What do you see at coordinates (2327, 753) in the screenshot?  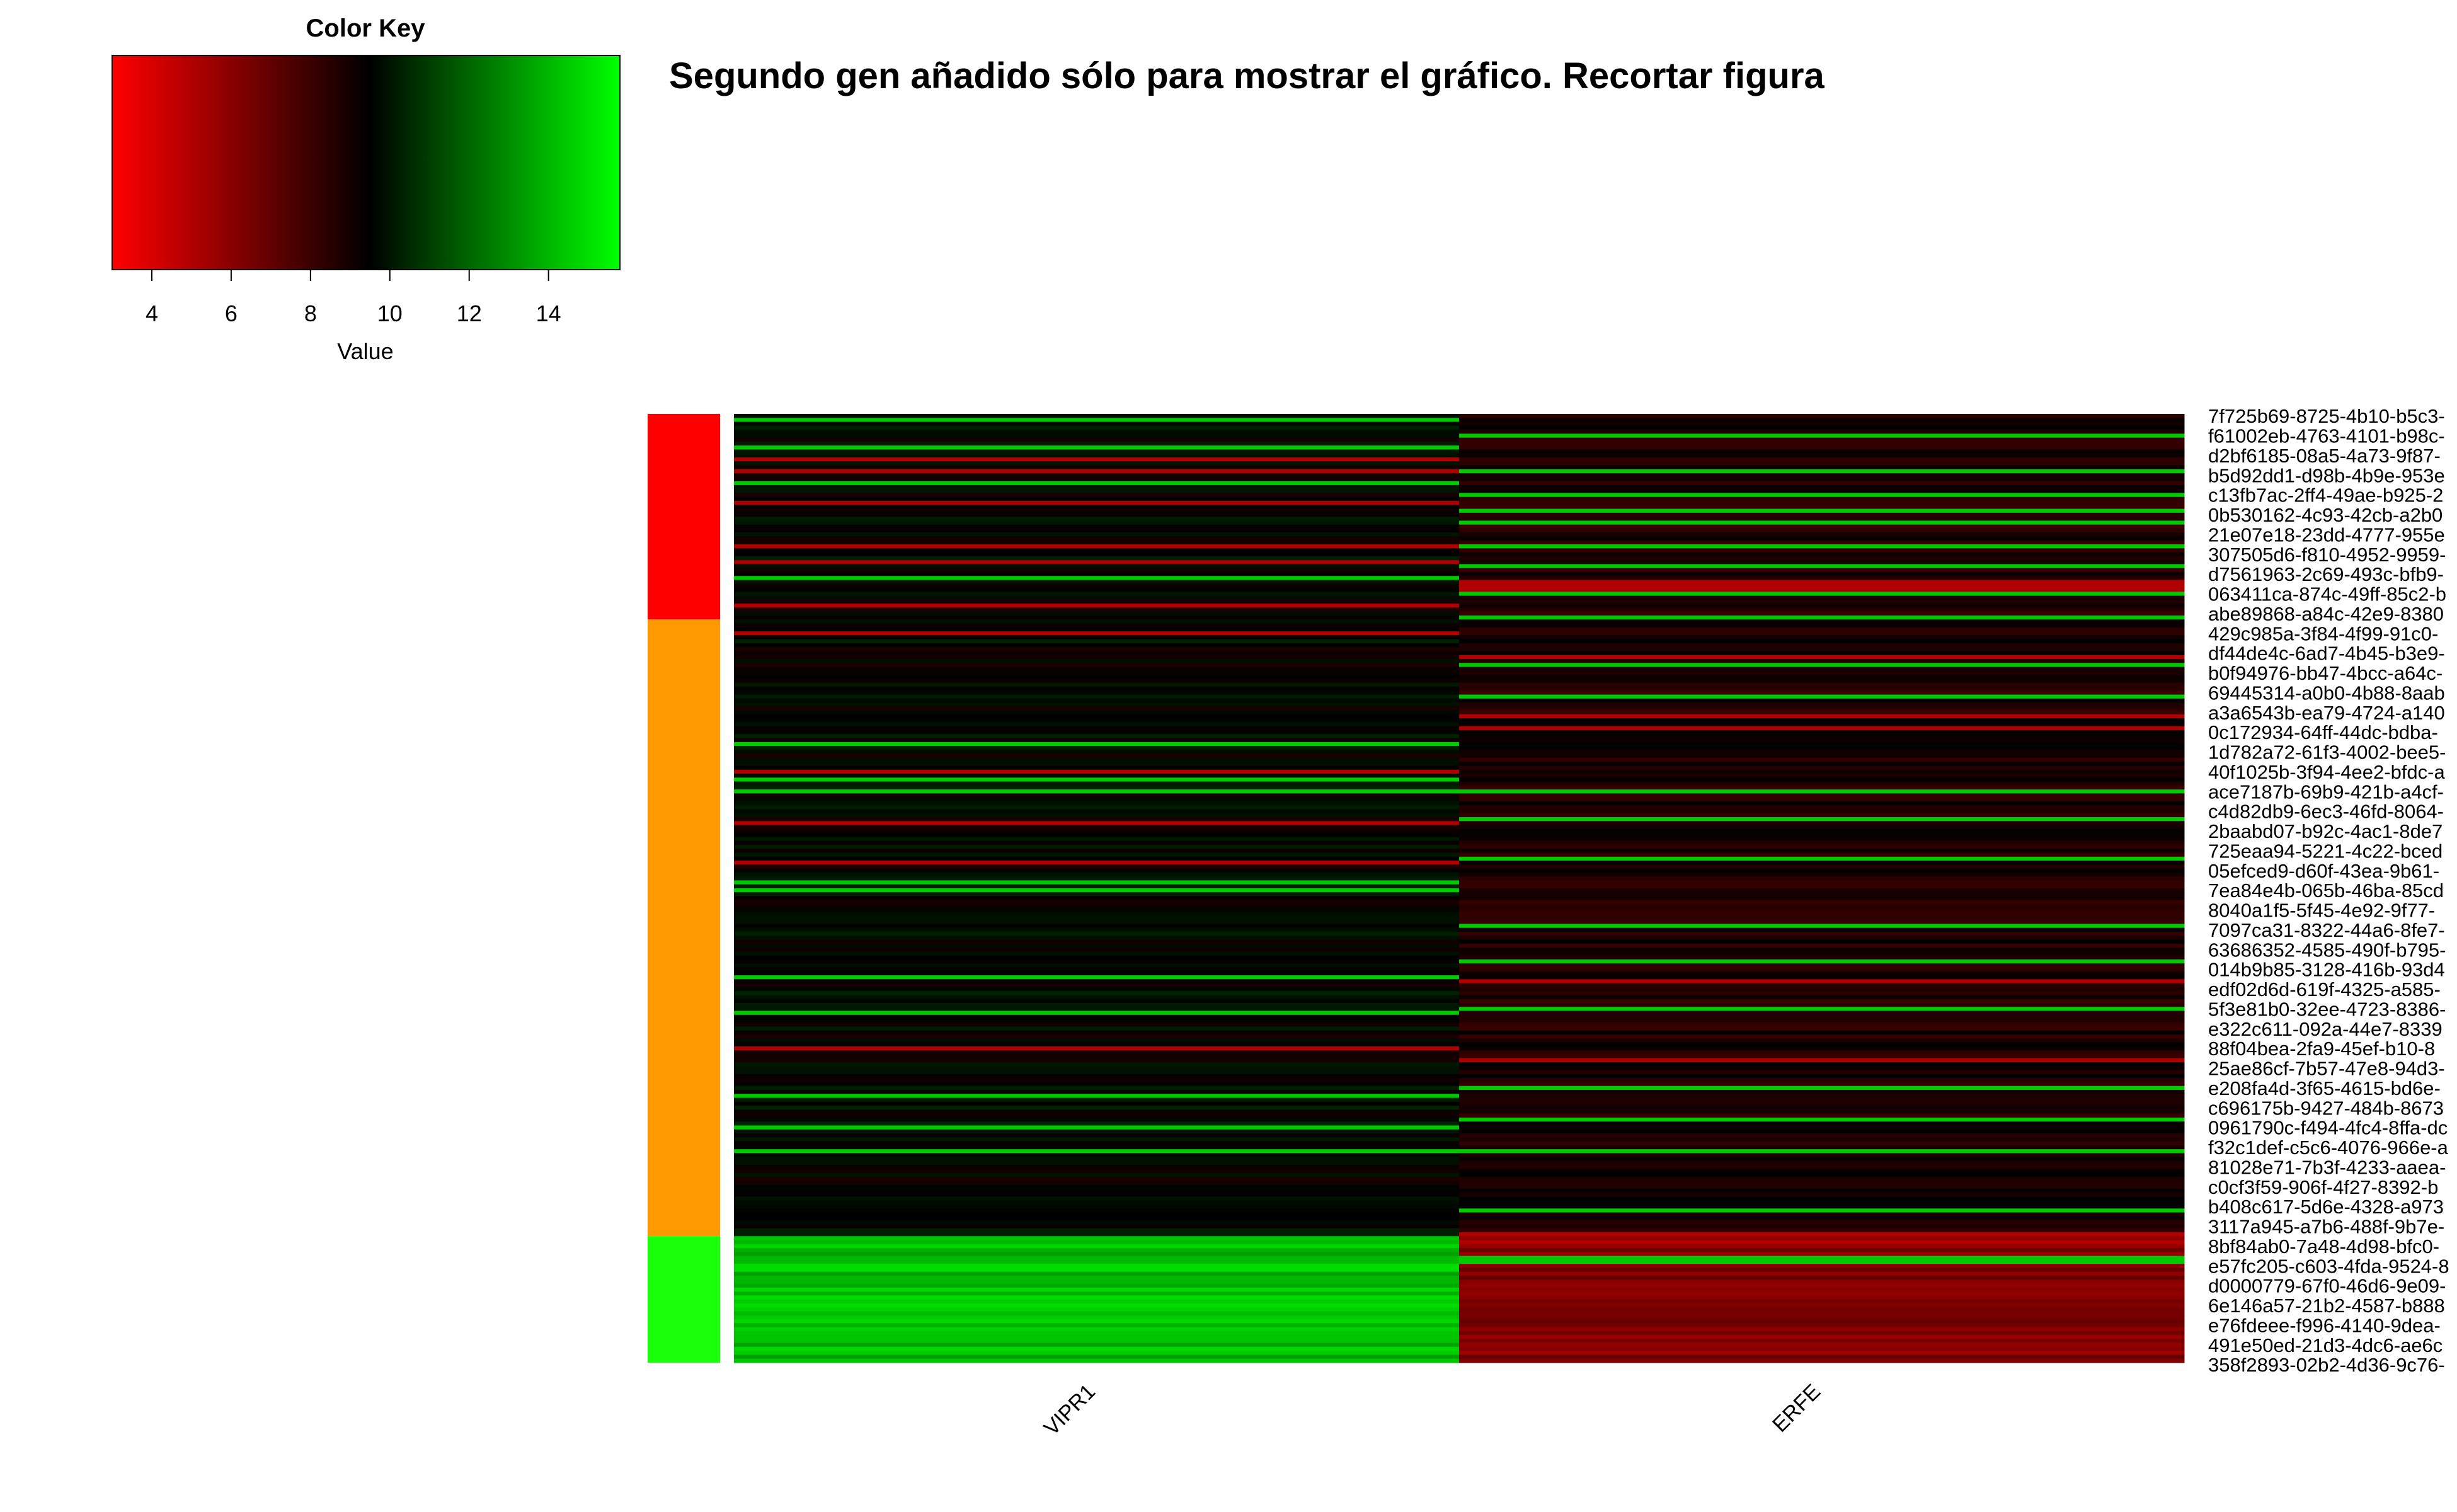 I see `row-label: 1d782a72-61f3-4002-bee5-` at bounding box center [2327, 753].